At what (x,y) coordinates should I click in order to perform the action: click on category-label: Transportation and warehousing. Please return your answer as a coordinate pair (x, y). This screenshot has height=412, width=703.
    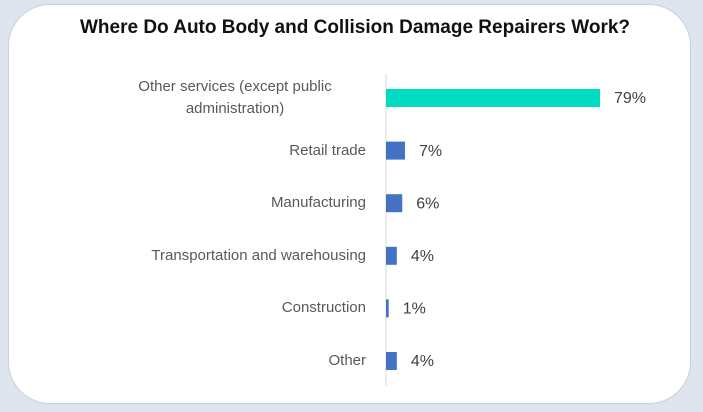
    Looking at the image, I should click on (258, 255).